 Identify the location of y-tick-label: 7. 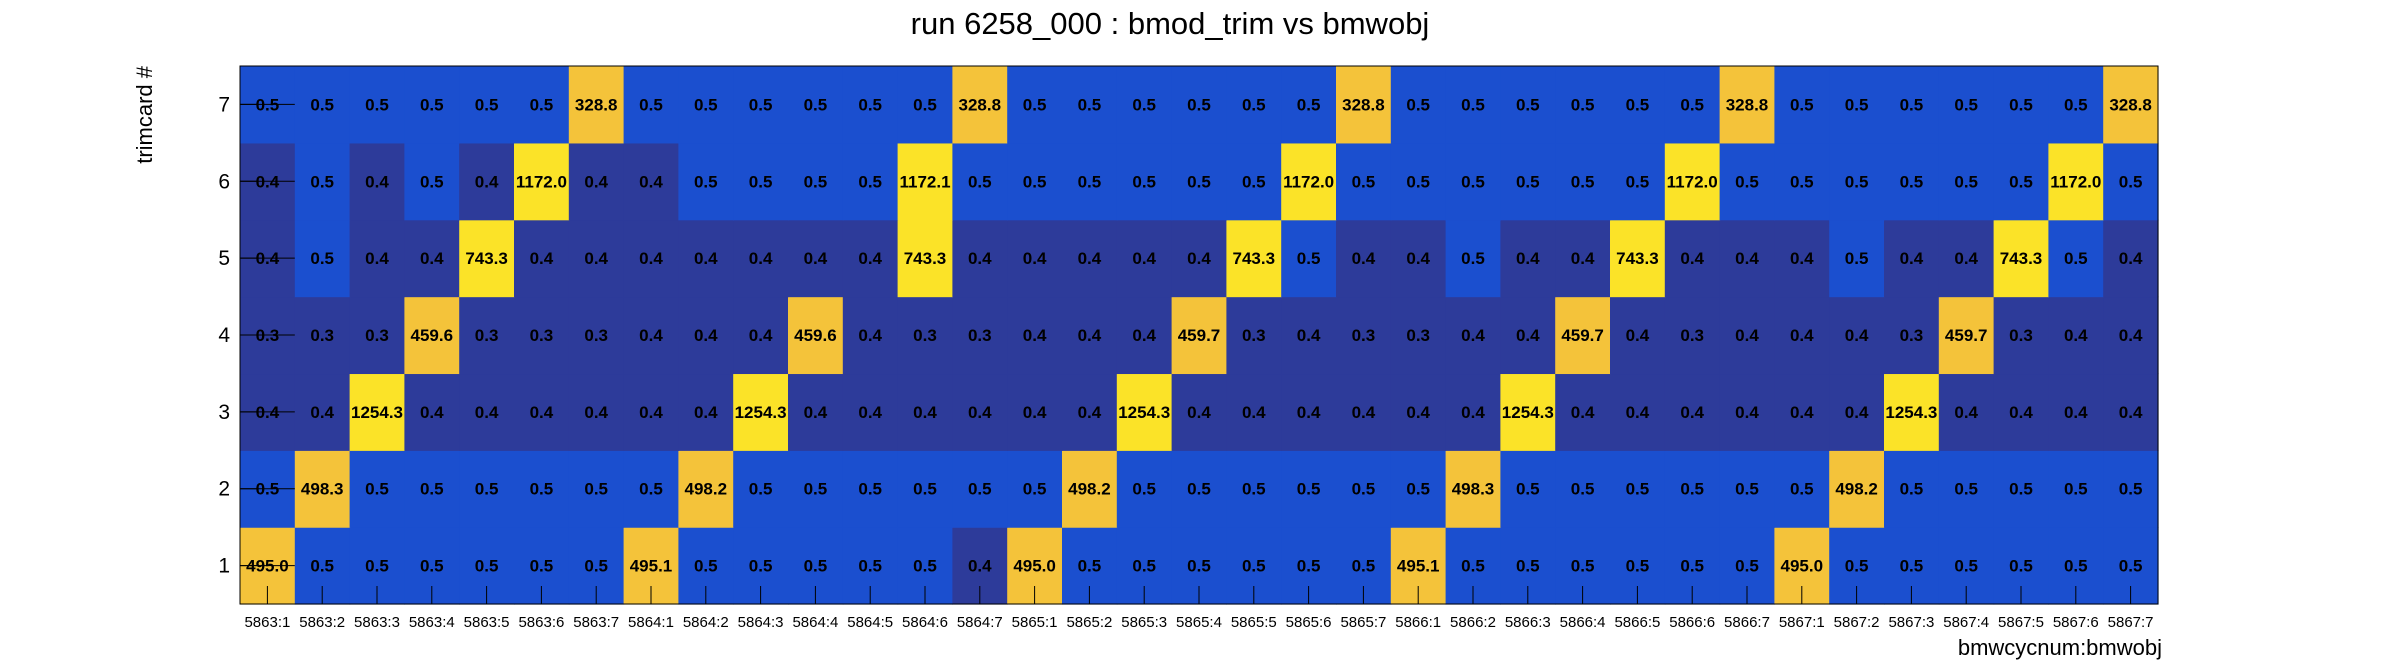
(224, 104).